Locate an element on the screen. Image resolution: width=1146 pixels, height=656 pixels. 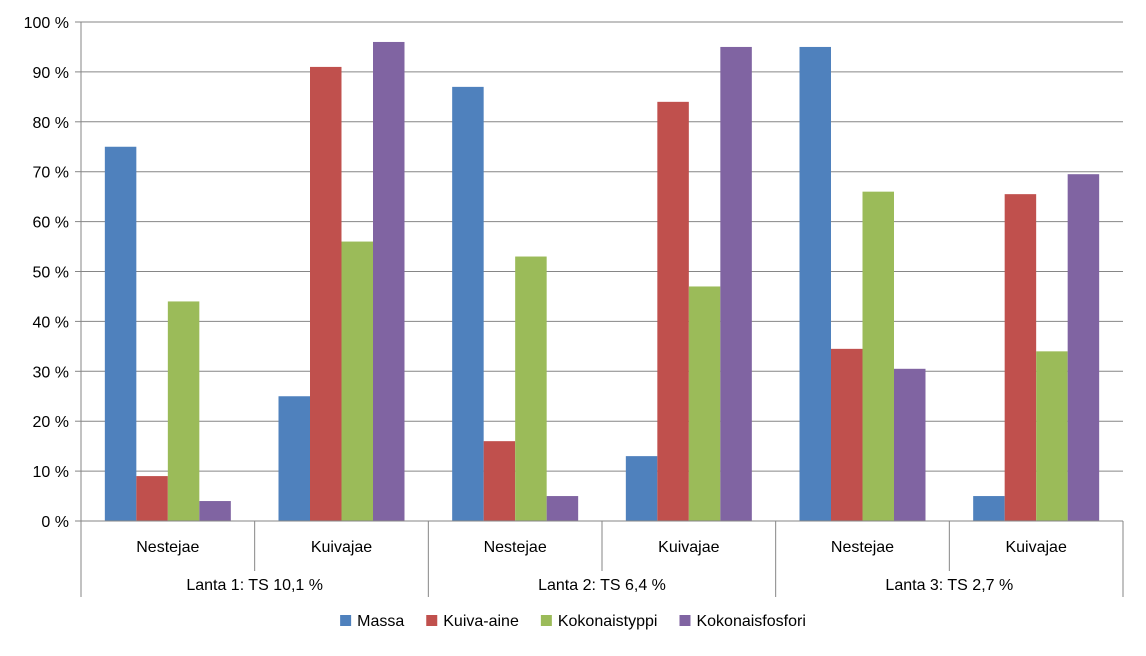
y-tick-label: 70 % is located at coordinates (51, 173).